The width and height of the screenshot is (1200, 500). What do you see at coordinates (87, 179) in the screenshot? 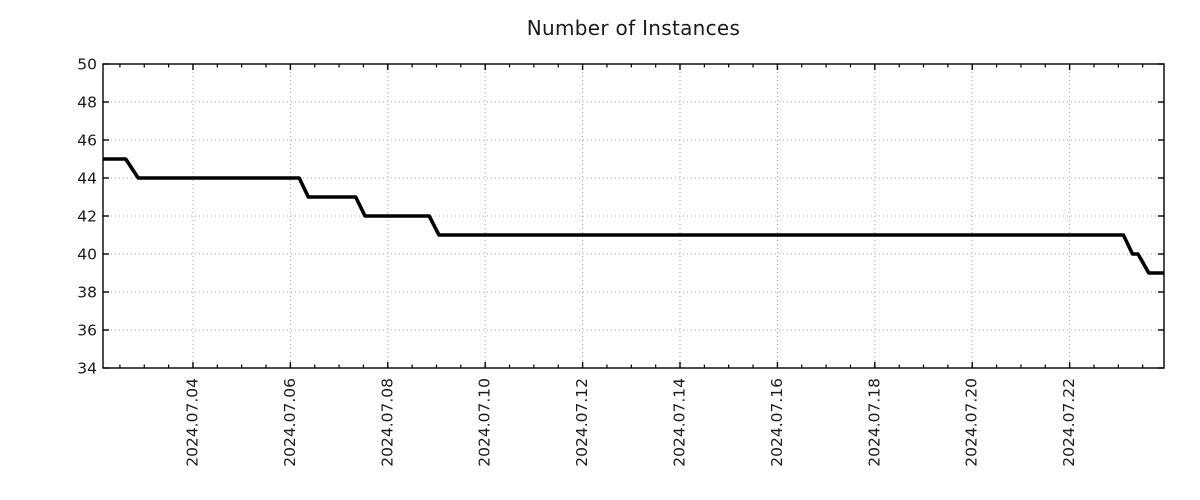
I see `y-tick-label: 44` at bounding box center [87, 179].